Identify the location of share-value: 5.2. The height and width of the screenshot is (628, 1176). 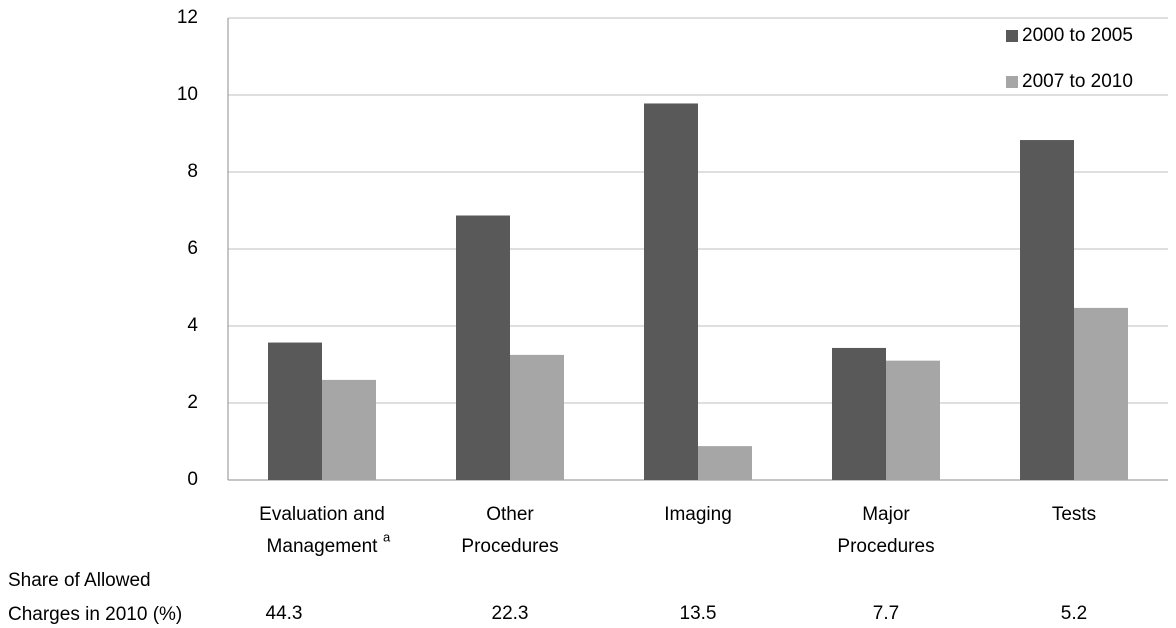
(1074, 613).